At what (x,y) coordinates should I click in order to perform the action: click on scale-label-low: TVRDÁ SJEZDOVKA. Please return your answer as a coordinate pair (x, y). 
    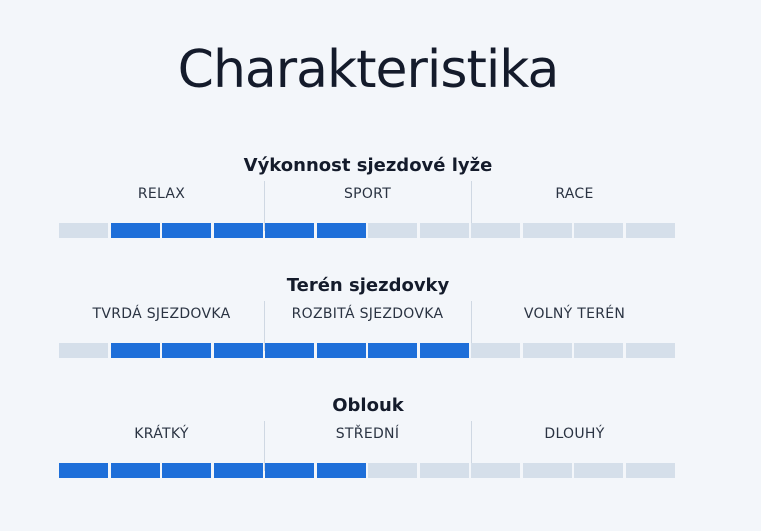
    Looking at the image, I should click on (161, 314).